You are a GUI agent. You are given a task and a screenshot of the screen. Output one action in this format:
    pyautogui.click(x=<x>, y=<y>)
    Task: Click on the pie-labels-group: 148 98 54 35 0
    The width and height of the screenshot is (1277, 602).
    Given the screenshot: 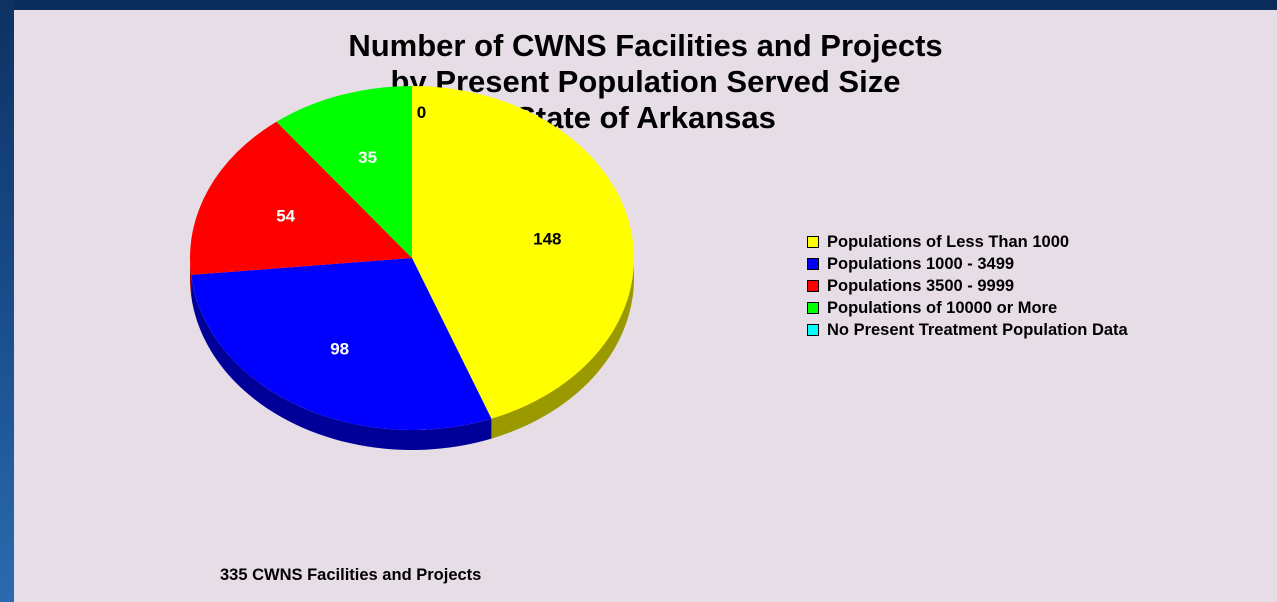 What is the action you would take?
    pyautogui.click(x=418, y=231)
    